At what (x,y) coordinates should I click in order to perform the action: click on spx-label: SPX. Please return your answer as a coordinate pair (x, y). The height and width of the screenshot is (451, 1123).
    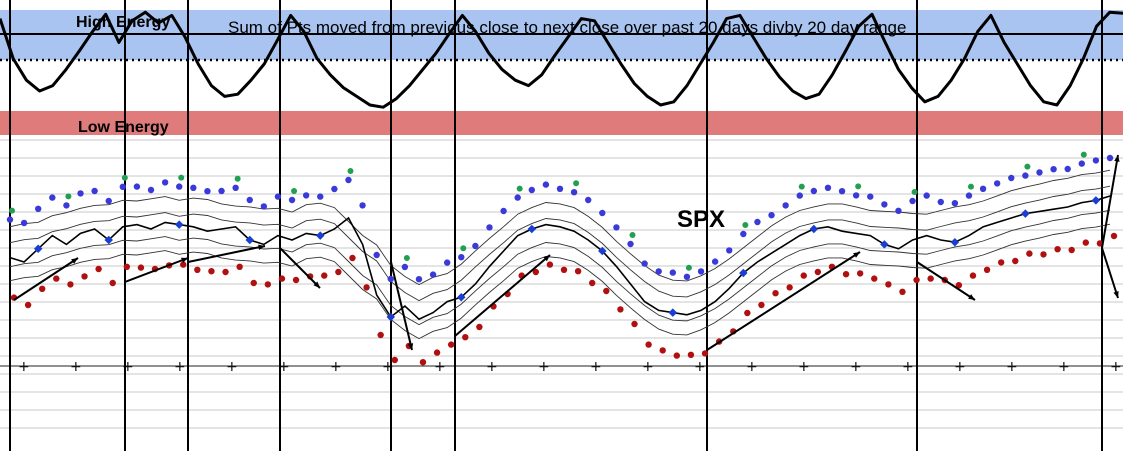
    Looking at the image, I should click on (701, 219).